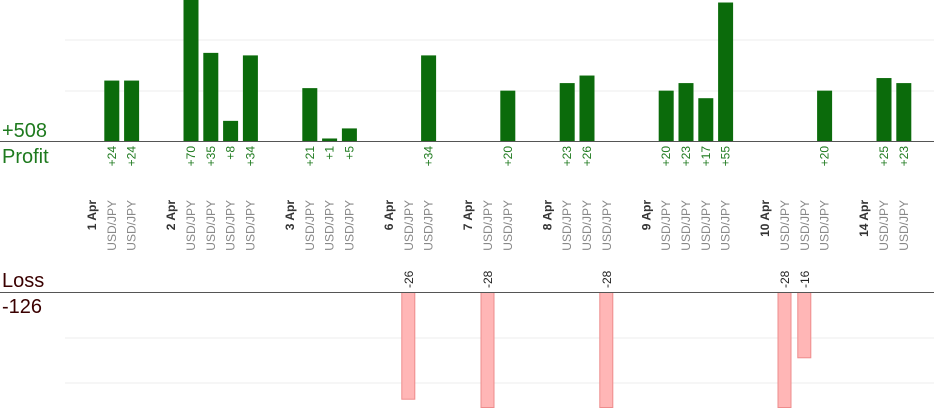  What do you see at coordinates (310, 156) in the screenshot?
I see `profit-value-label: +21` at bounding box center [310, 156].